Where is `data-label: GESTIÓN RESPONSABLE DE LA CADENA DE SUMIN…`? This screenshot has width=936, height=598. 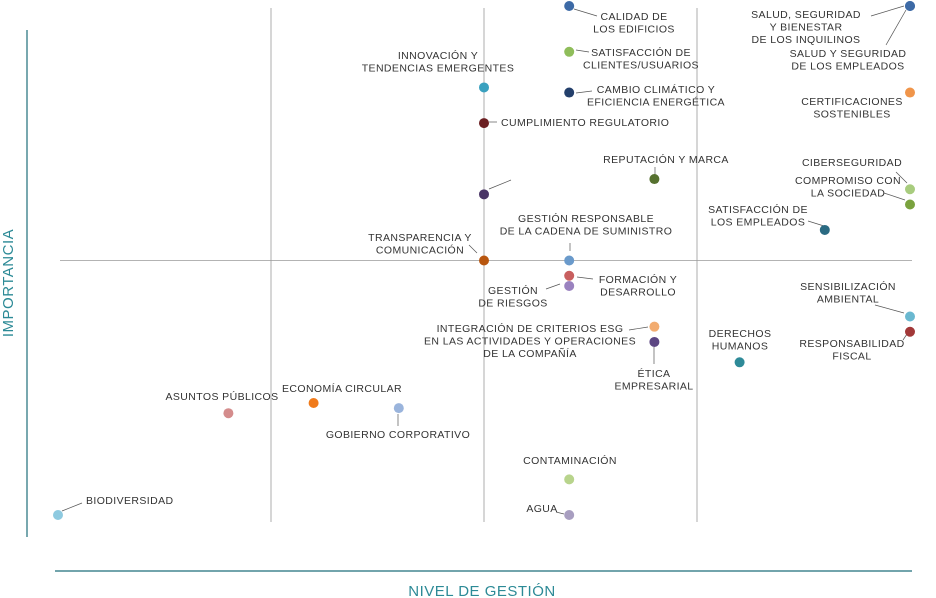 data-label: GESTIÓN RESPONSABLE DE LA CADENA DE SUMIN… is located at coordinates (586, 225).